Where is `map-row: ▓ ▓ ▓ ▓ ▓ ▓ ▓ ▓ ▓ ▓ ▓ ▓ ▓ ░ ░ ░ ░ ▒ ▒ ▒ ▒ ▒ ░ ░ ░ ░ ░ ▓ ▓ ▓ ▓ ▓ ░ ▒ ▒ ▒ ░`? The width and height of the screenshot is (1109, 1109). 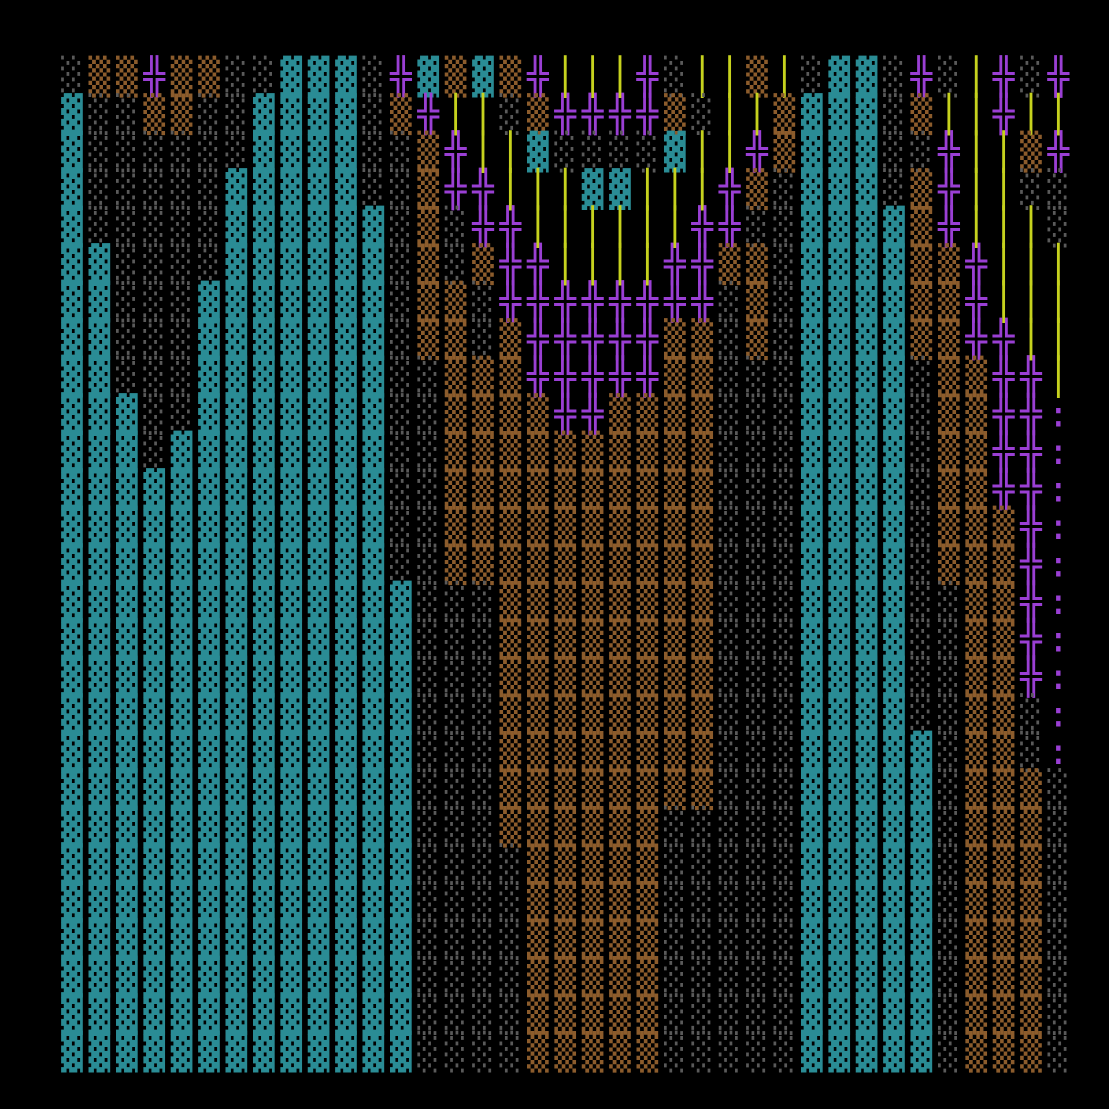 map-row: ▓ ▓ ▓ ▓ ▓ ▓ ▓ ▓ ▓ ▓ ▓ ▓ ▓ ░ ░ ░ ░ ▒ ▒ ▒ ▒ ▒ ░ ░ ░ ░ ░ ▓ ▓ ▓ ▓ ▓ ░ ▒ ▒ ▒ ░ is located at coordinates (565, 1051).